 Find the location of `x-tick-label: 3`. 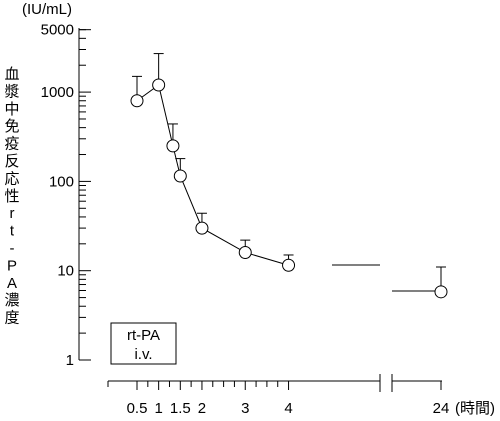

x-tick-label: 3 is located at coordinates (245, 408).